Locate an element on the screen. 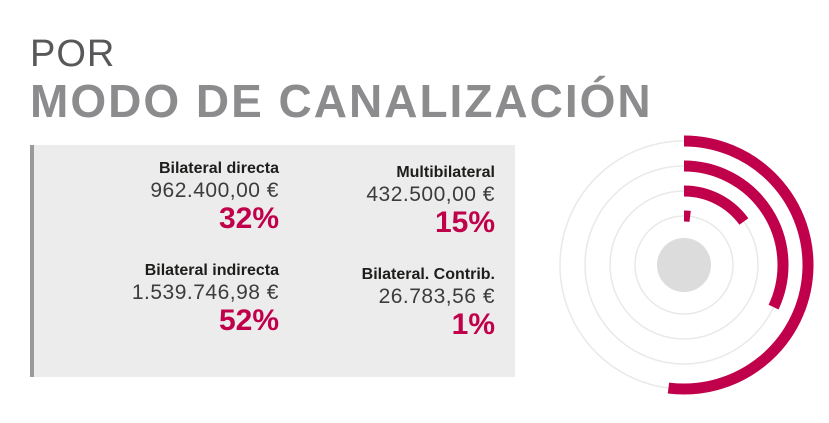  stat-multibilateral: Multibilateral 432.500,00 € 15% is located at coordinates (430, 201).